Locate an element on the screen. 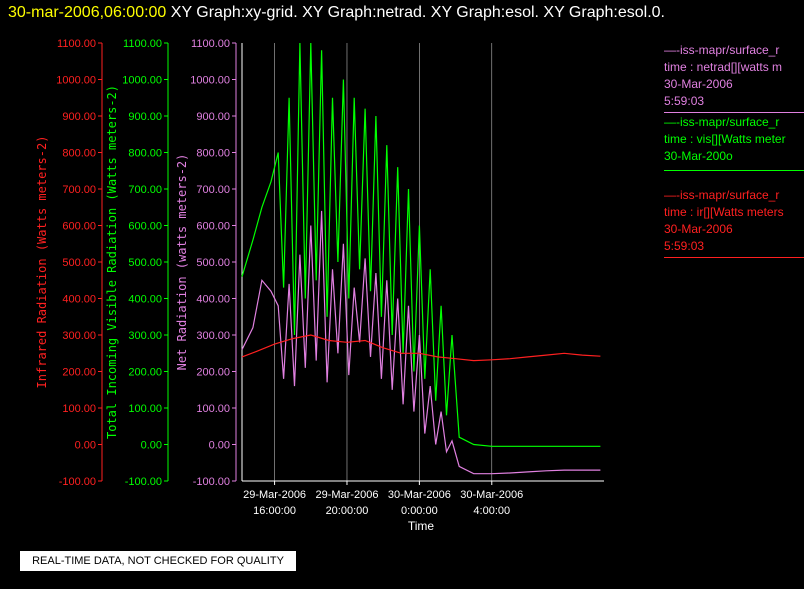 This screenshot has width=804, height=589. infrared-tick-label: 1000.00 is located at coordinates (76, 81).